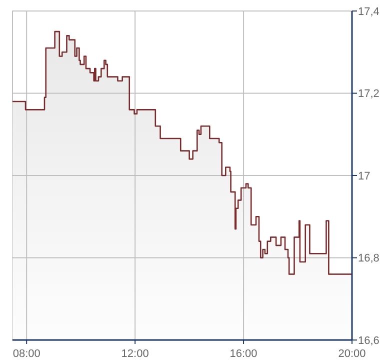 This screenshot has width=390, height=364. Describe the element at coordinates (244, 354) in the screenshot. I see `x-tick-label: 16:00` at that location.